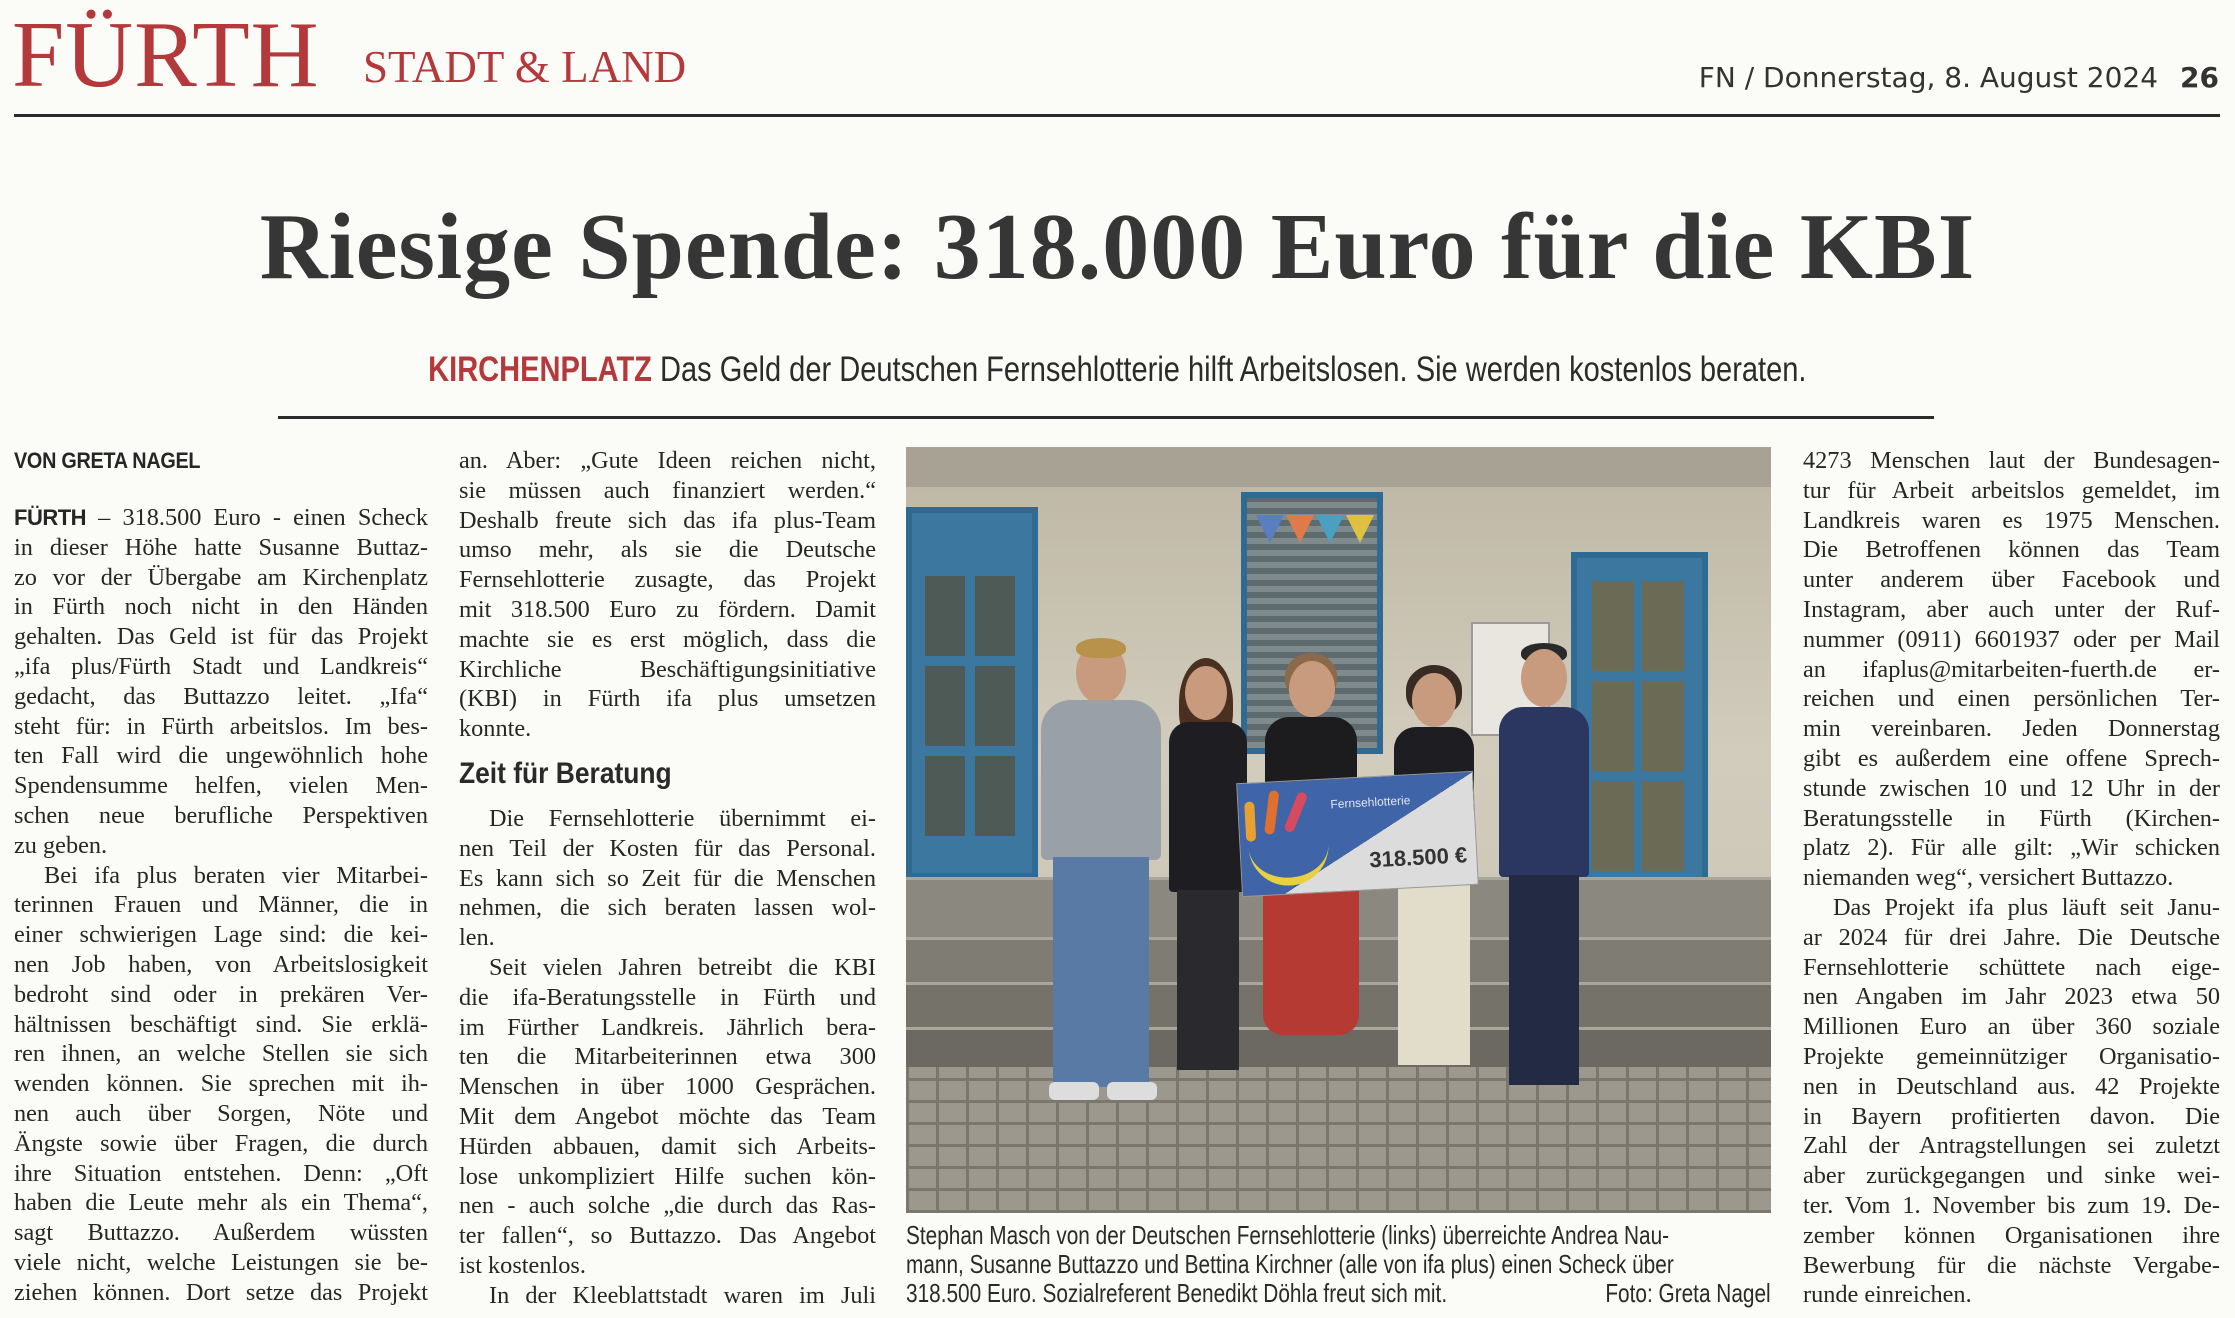 This screenshot has height=1318, width=2235. What do you see at coordinates (2011, 699) in the screenshot?
I see `text-line: reichen und einen persönlichen Ter-` at bounding box center [2011, 699].